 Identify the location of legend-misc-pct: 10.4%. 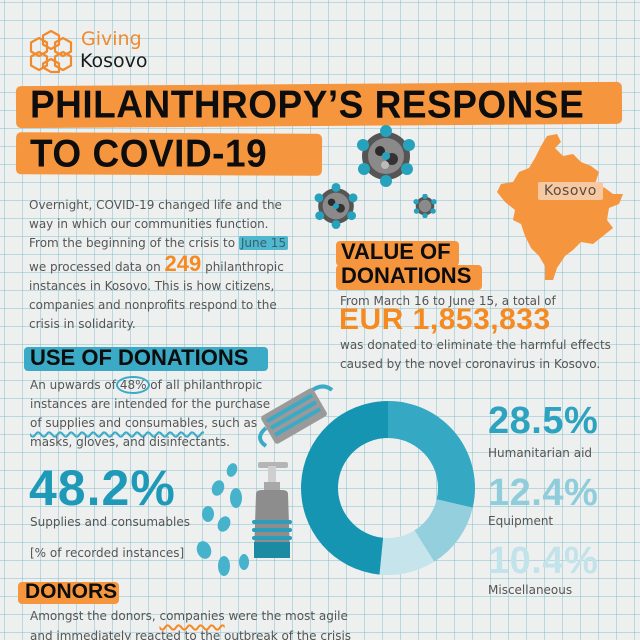
(543, 561).